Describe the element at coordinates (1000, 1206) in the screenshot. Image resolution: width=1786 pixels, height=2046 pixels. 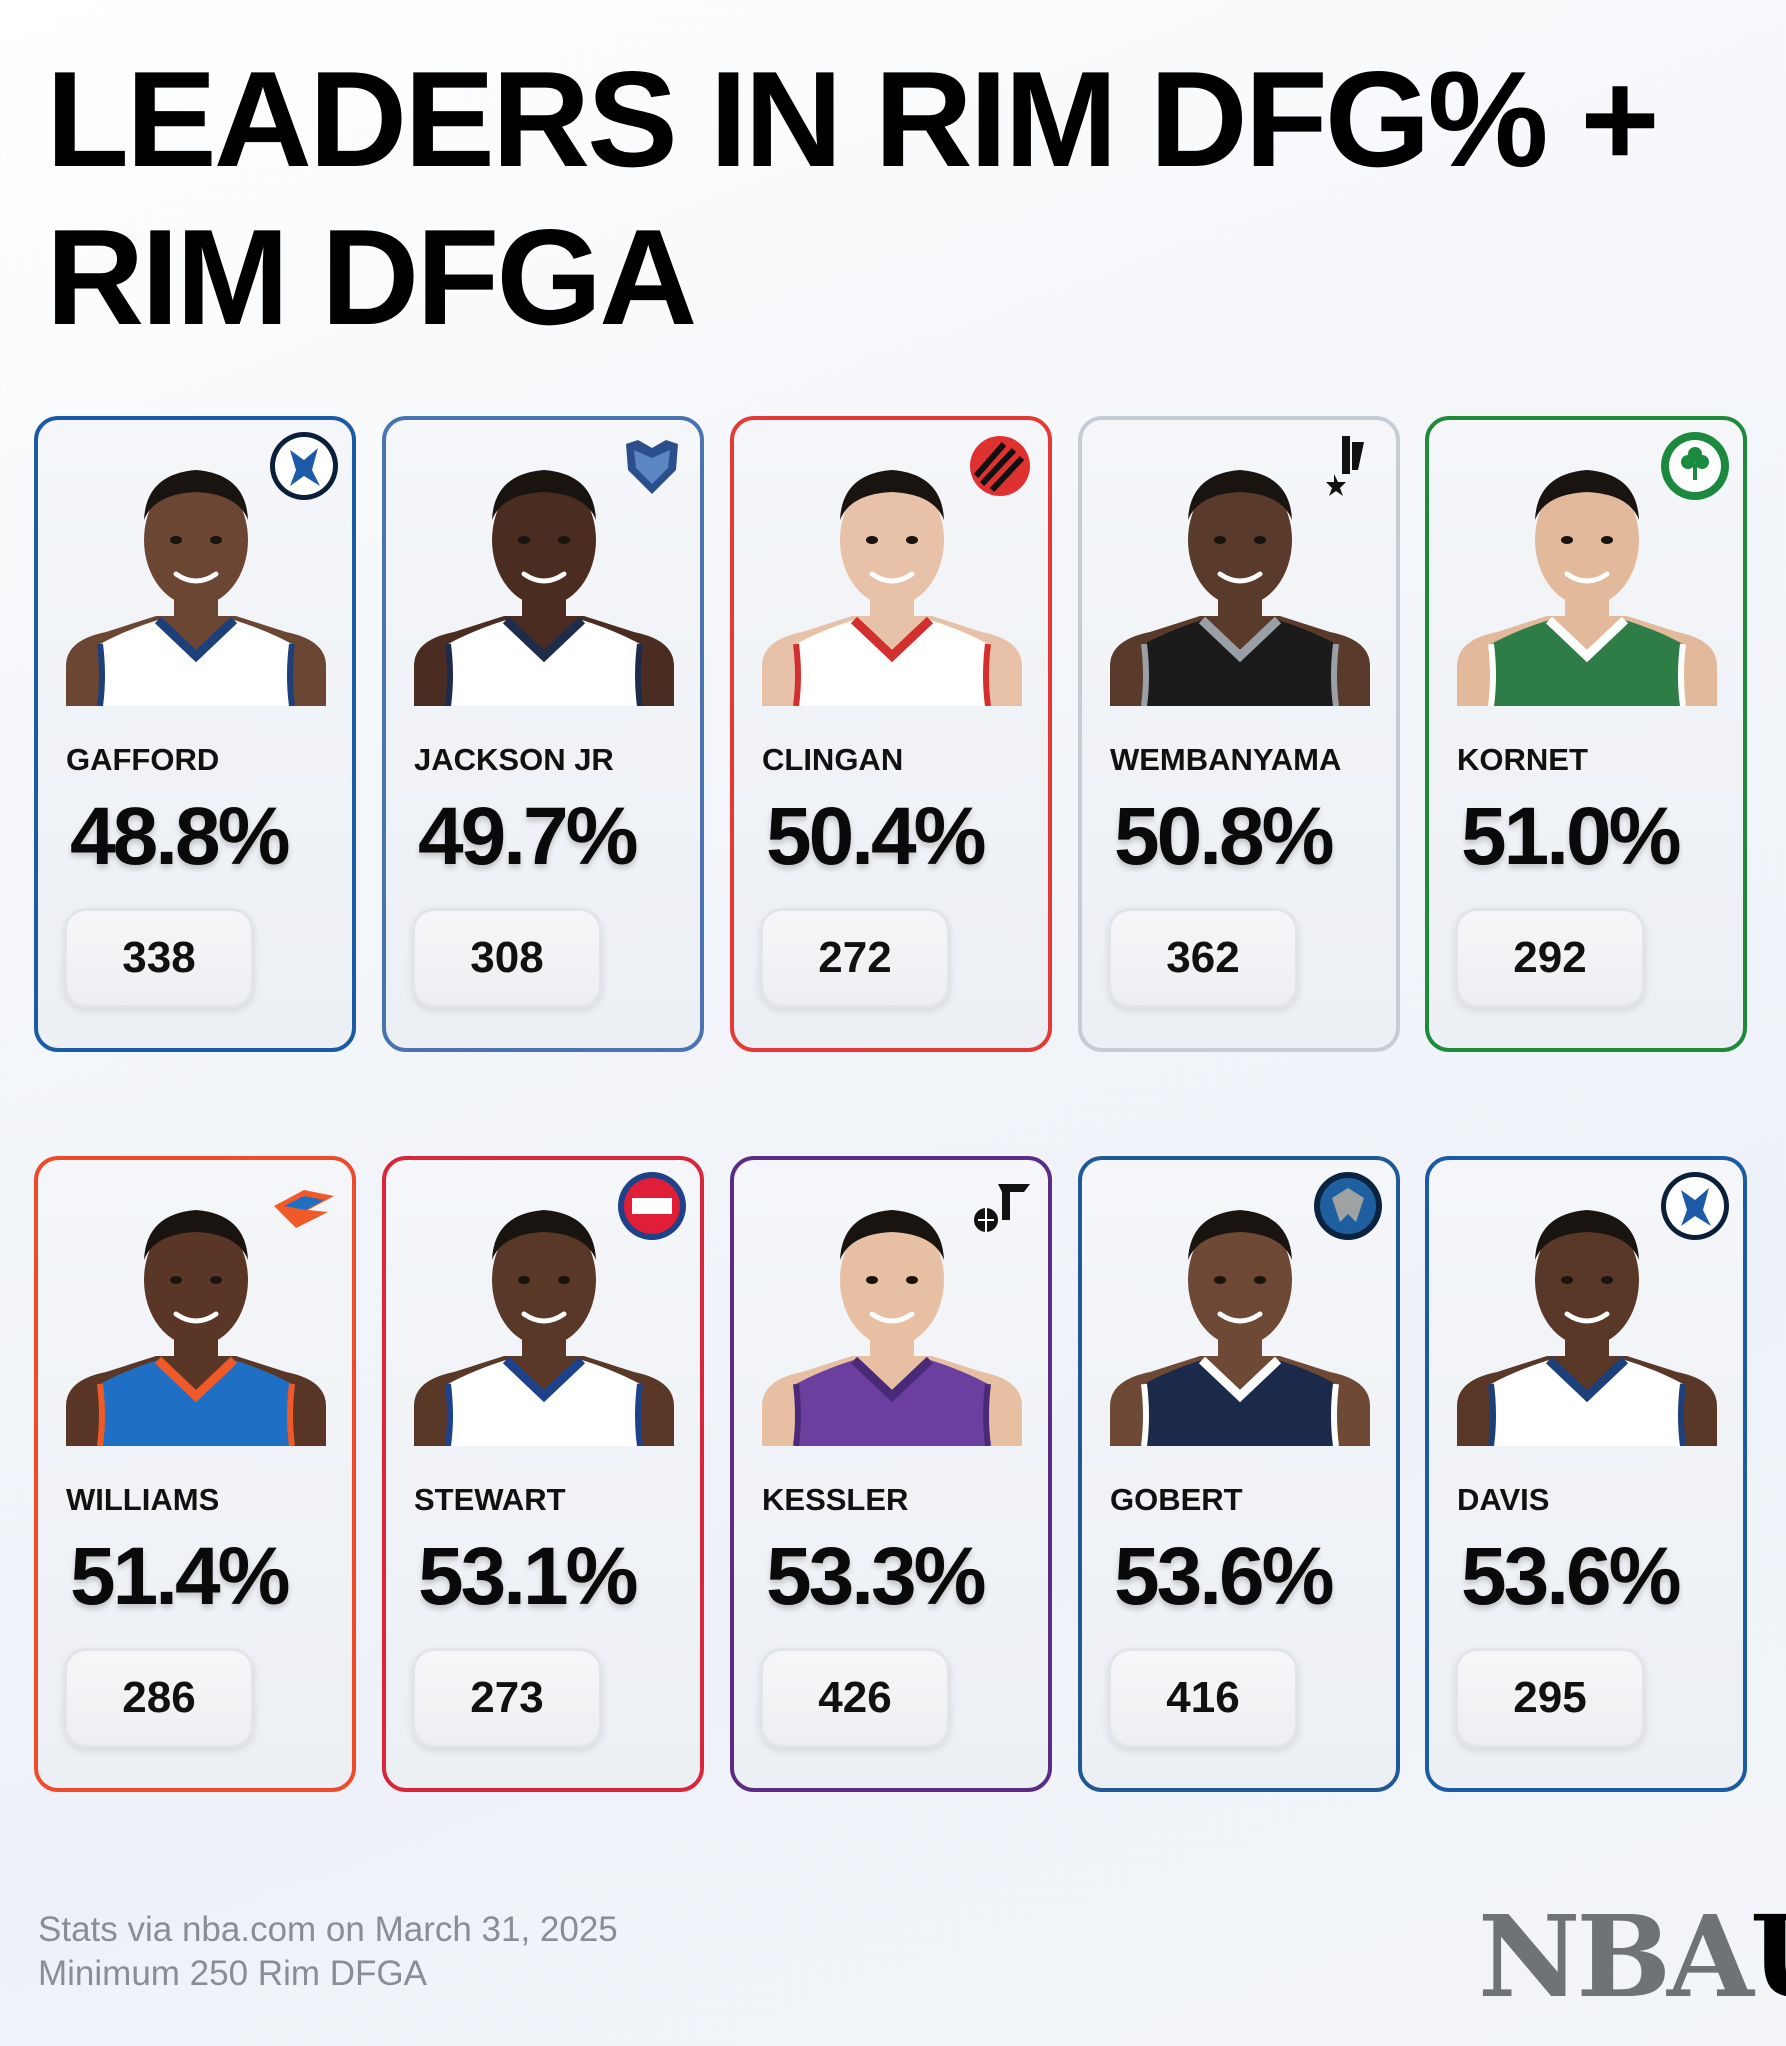
I see `jazz-logo-icon` at that location.